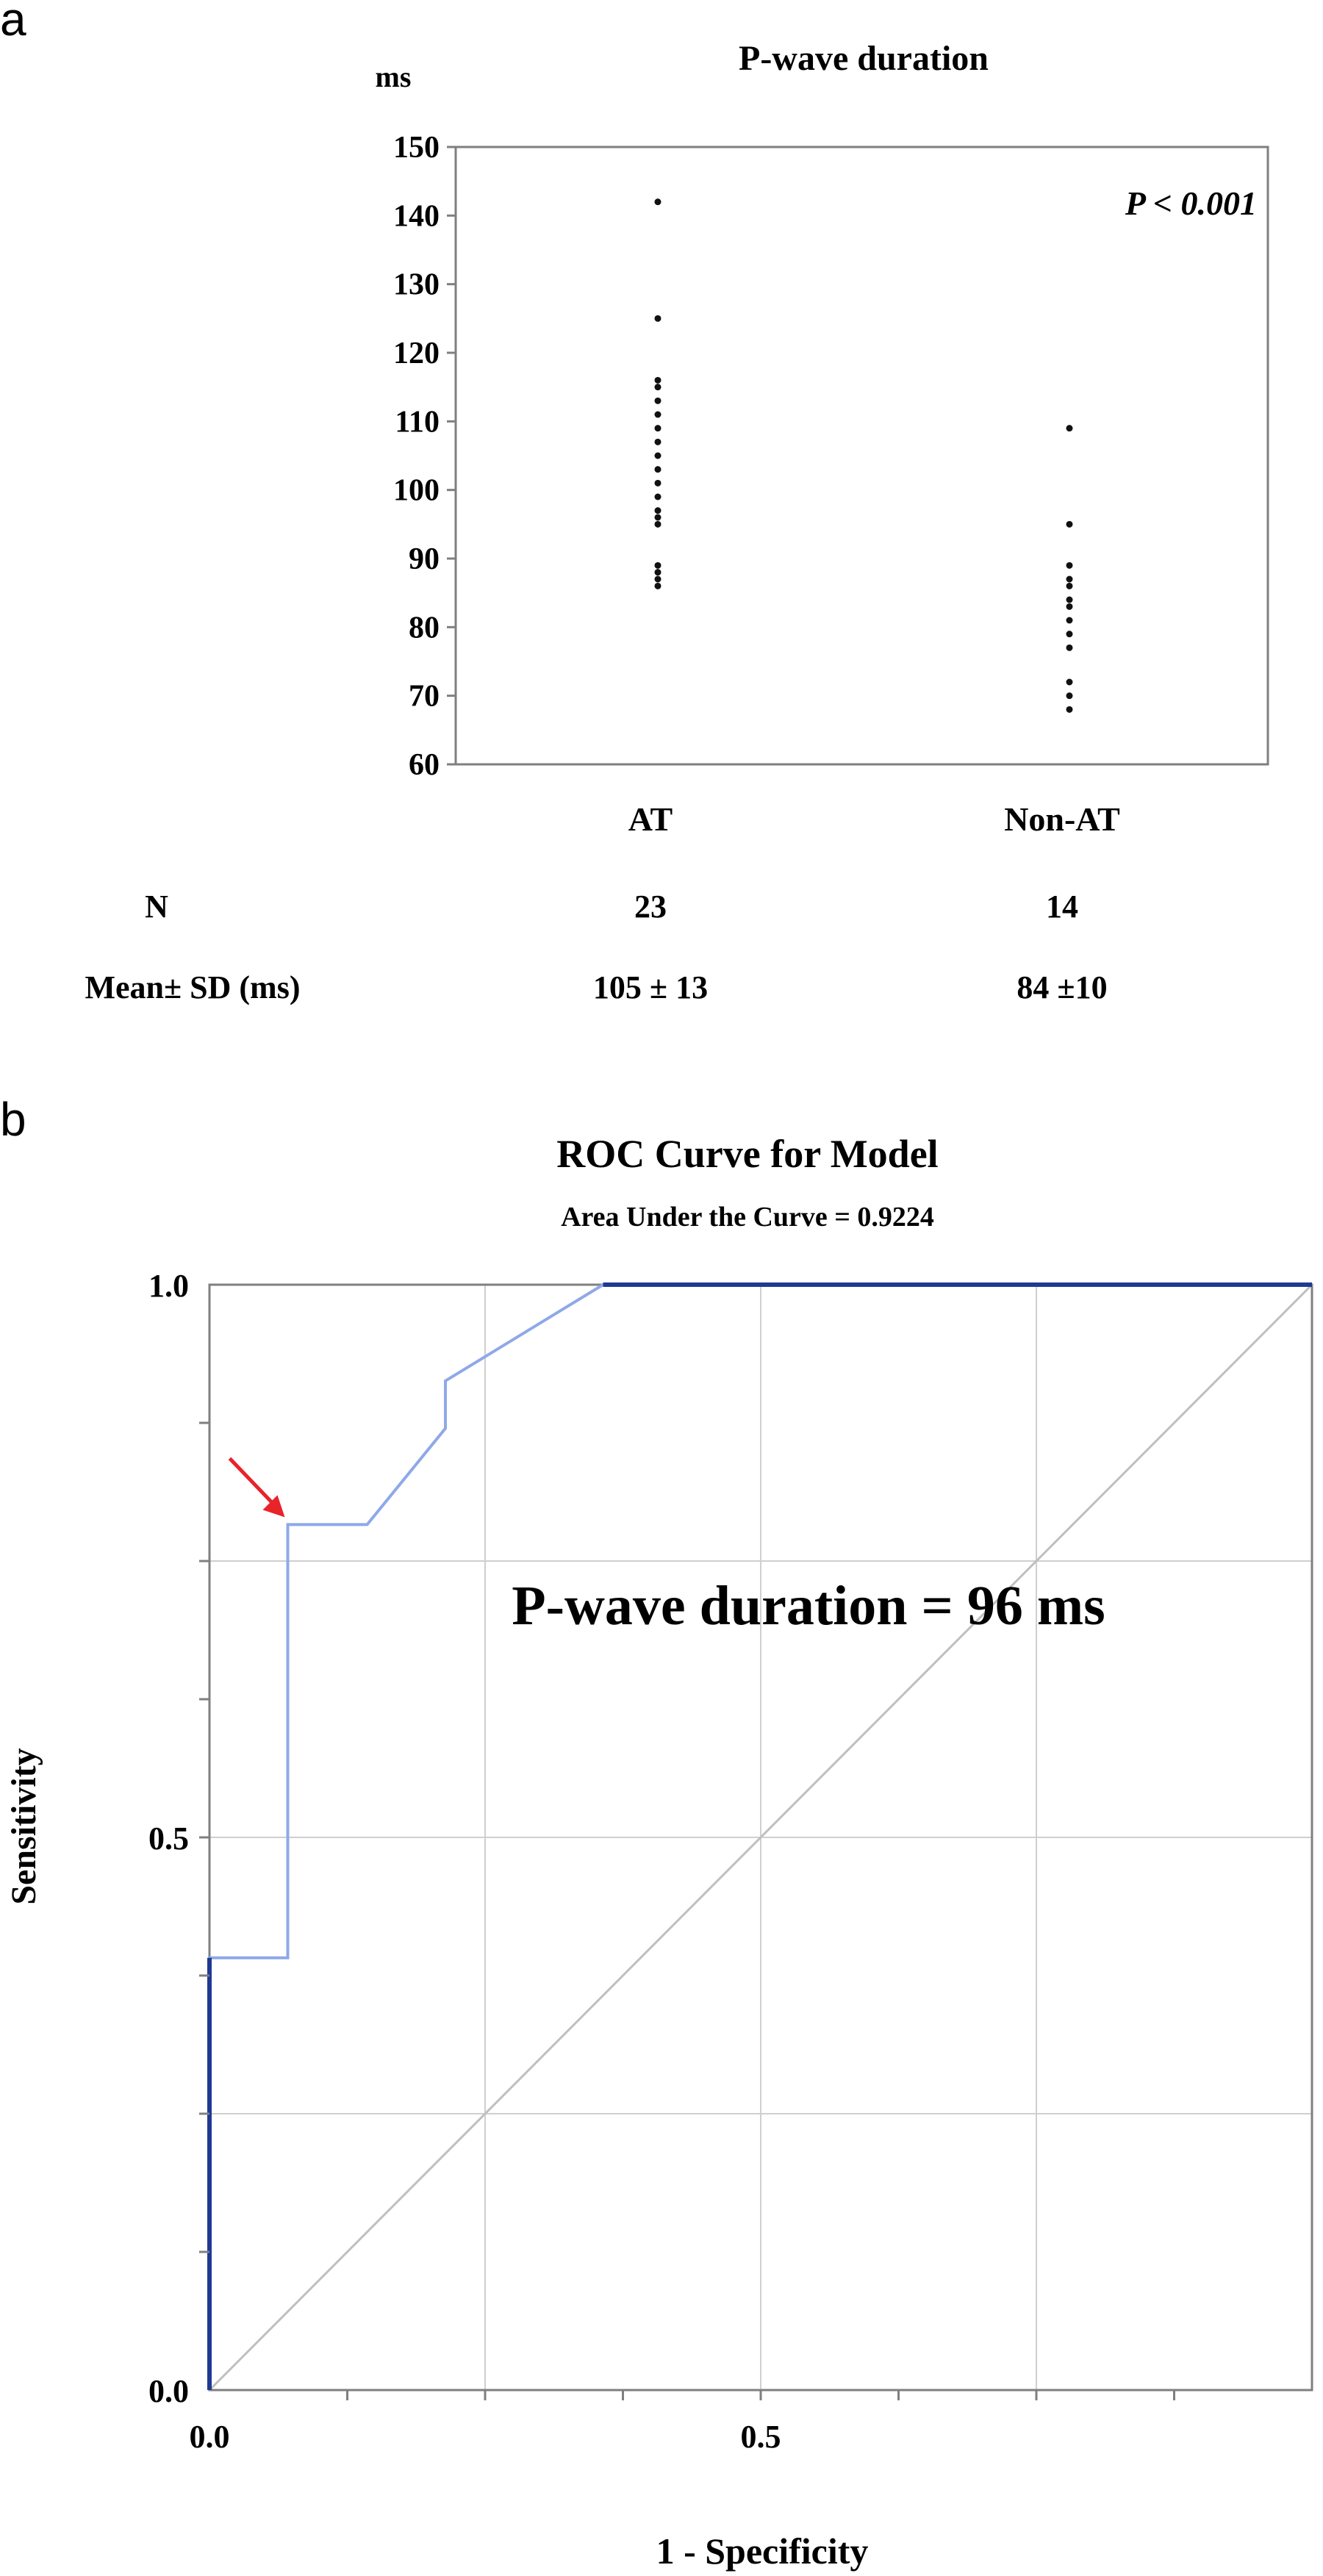 The width and height of the screenshot is (1323, 2576). Describe the element at coordinates (761, 2437) in the screenshot. I see `roc-x-tick-label: 0.5` at that location.